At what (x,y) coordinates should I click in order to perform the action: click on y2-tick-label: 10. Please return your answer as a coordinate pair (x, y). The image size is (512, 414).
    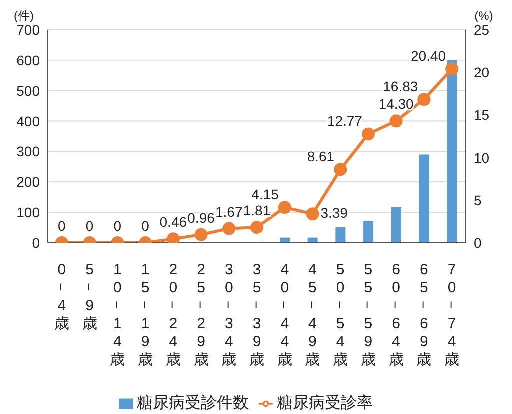
    Looking at the image, I should click on (482, 158).